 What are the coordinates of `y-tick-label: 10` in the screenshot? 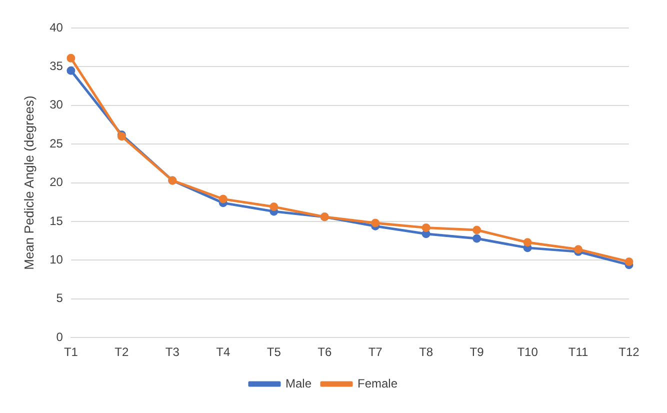 It's located at (57, 259).